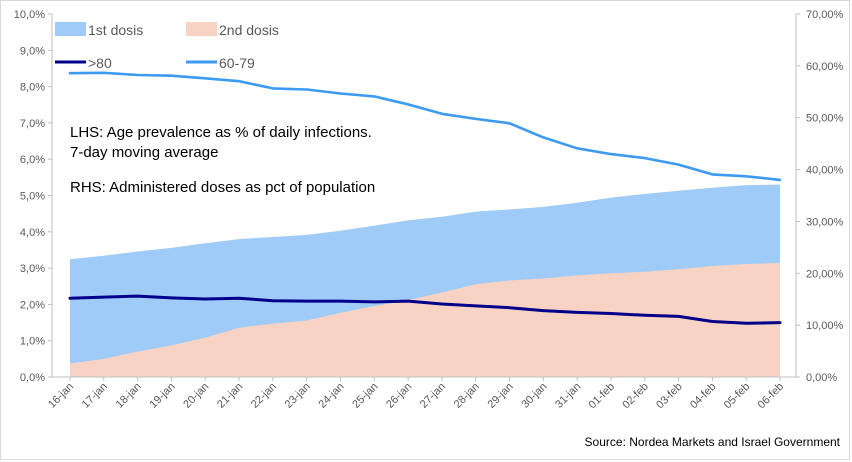 Image resolution: width=852 pixels, height=462 pixels. Describe the element at coordinates (144, 152) in the screenshot. I see `annotation-moving-average: 7-day moving average` at that location.